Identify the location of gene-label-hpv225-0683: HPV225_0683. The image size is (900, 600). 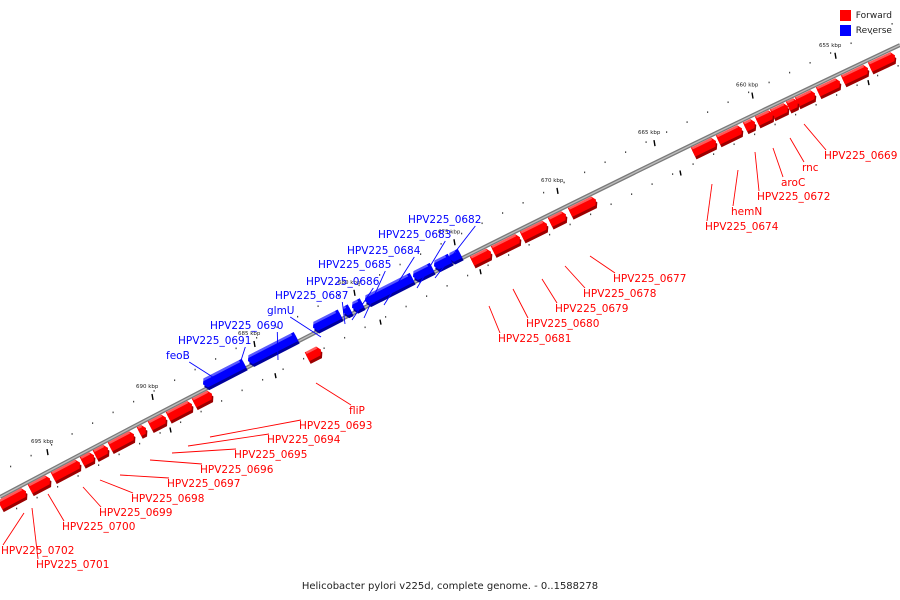
(414, 235).